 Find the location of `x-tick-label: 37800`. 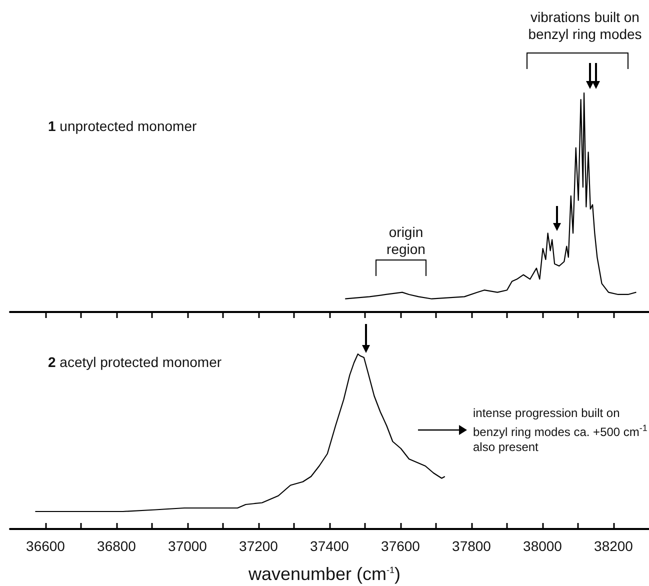

x-tick-label: 37800 is located at coordinates (472, 546).